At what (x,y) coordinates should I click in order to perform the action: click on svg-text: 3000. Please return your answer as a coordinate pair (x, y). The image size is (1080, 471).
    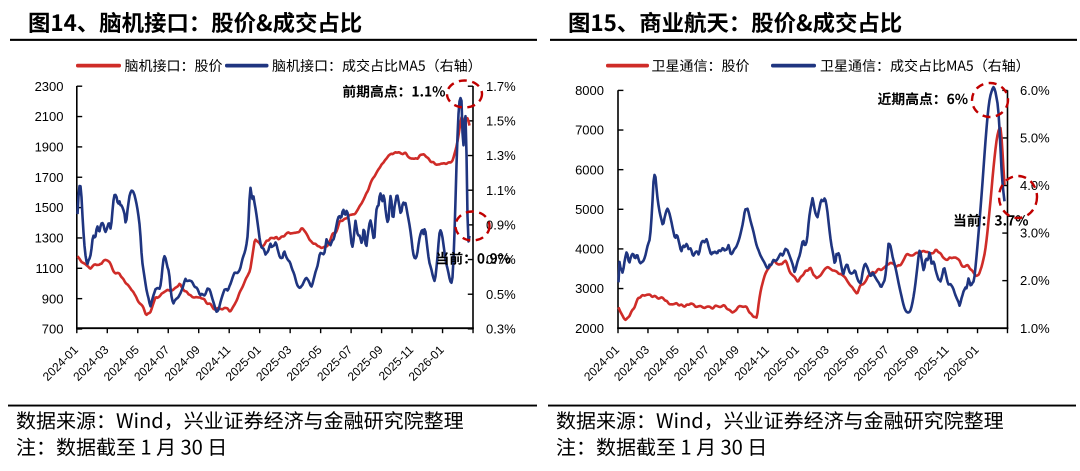
    Looking at the image, I should click on (589, 288).